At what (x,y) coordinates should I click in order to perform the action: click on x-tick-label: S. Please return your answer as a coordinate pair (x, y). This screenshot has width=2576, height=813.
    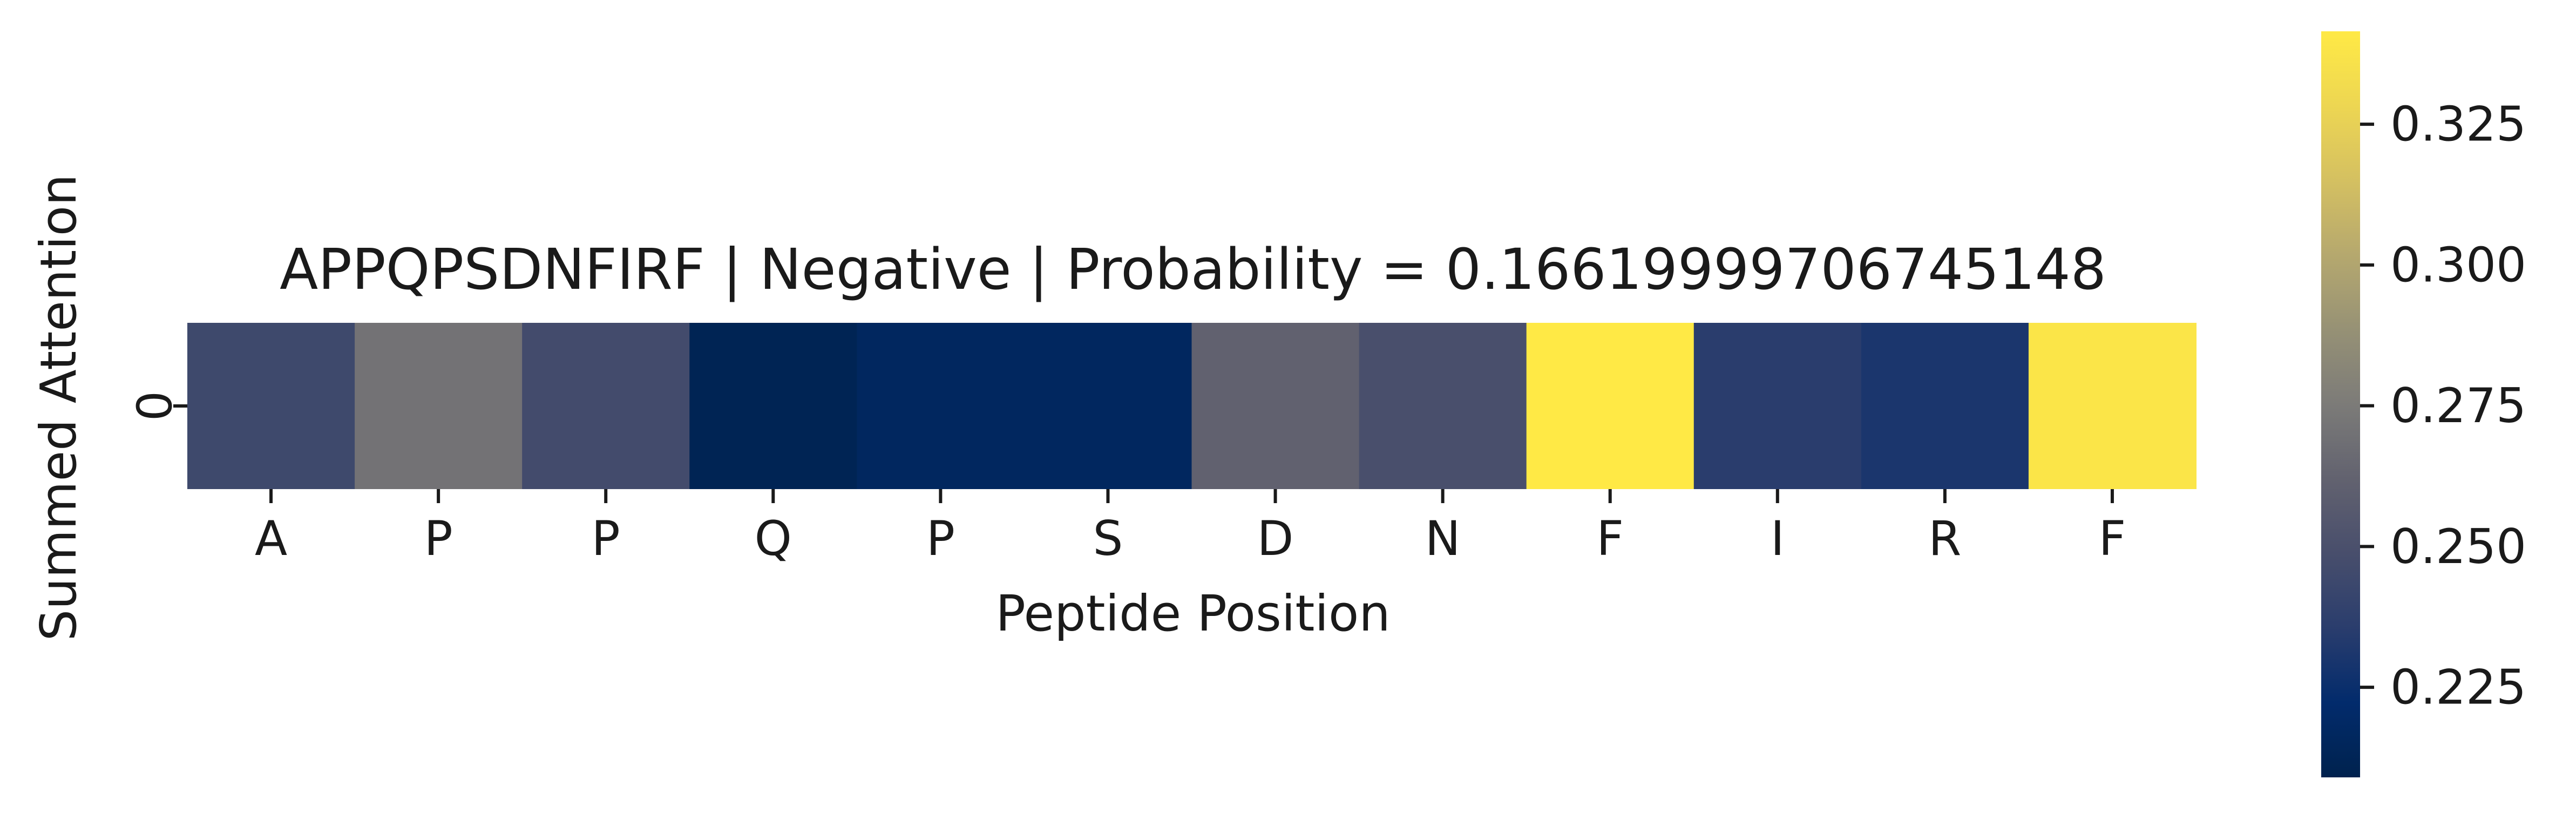
    Looking at the image, I should click on (1108, 538).